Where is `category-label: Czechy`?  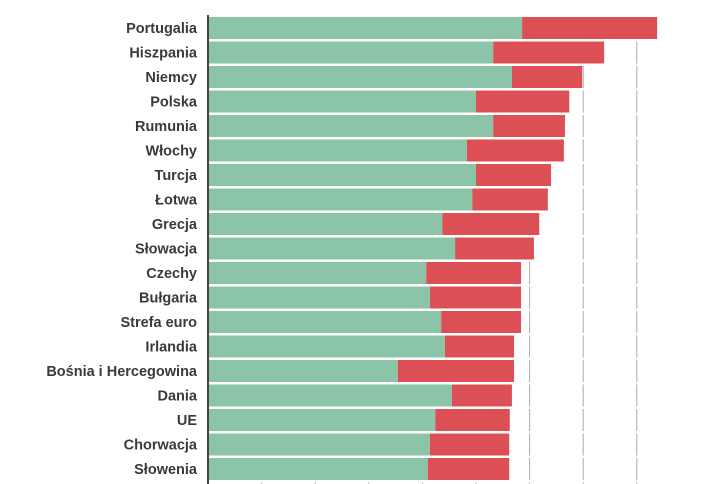 category-label: Czechy is located at coordinates (171, 274).